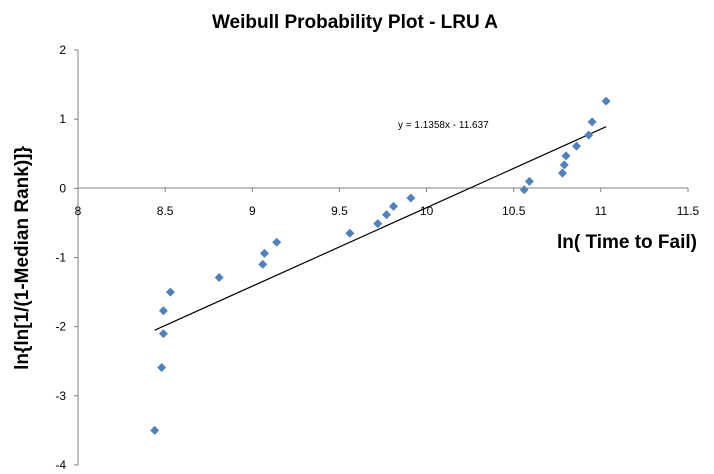 This screenshot has height=474, width=714. Describe the element at coordinates (443, 125) in the screenshot. I see `trendline-equation: y = 1.1358x - 11.637` at that location.